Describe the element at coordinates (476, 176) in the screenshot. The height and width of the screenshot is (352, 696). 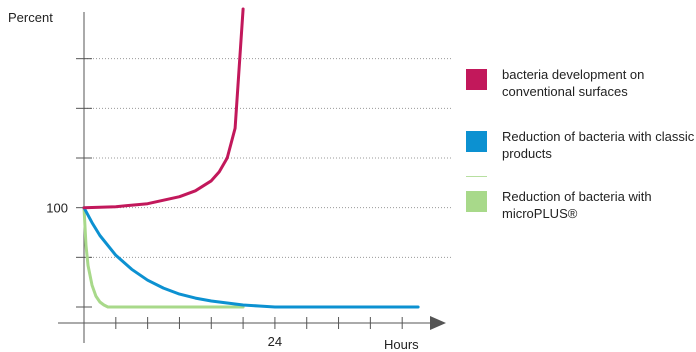
I see `legend-divider` at that location.